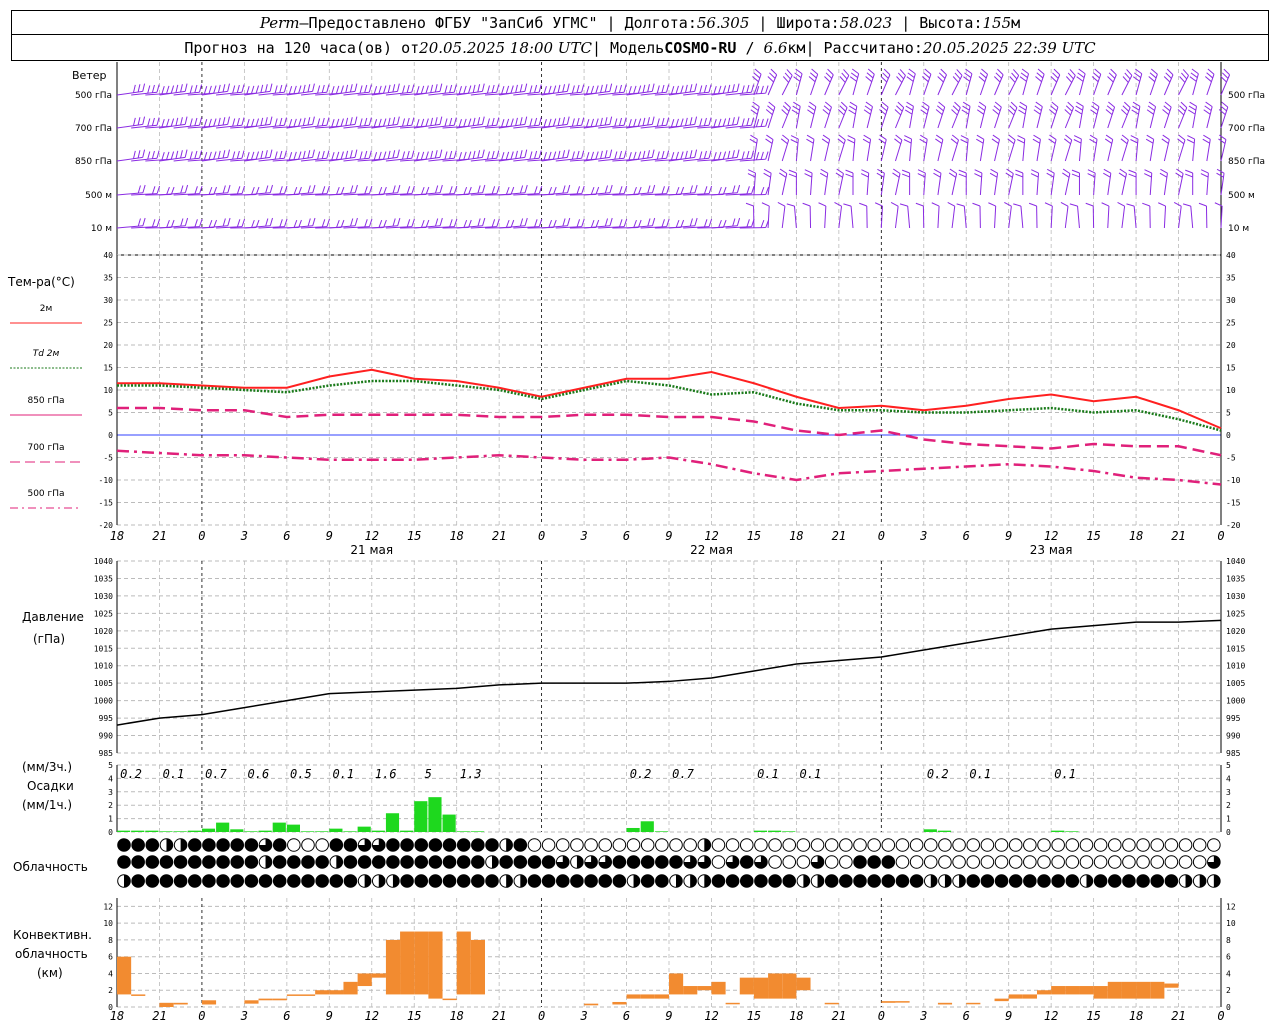  Describe the element at coordinates (683, 774) in the screenshot. I see `precip-total-label: 0.7` at that location.